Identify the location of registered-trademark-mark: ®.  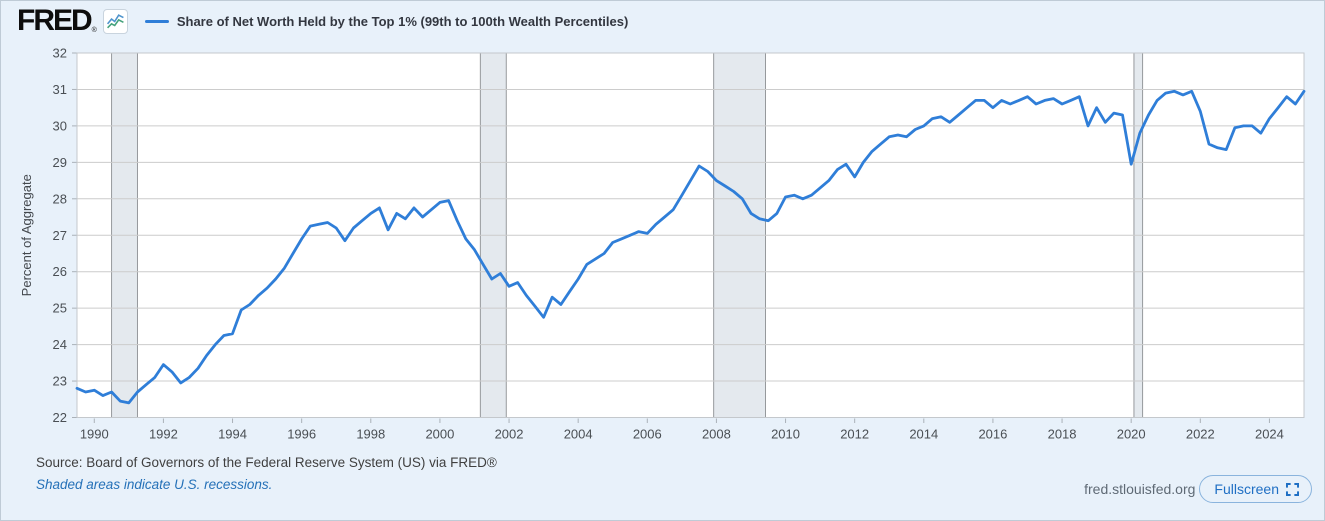
(94, 30).